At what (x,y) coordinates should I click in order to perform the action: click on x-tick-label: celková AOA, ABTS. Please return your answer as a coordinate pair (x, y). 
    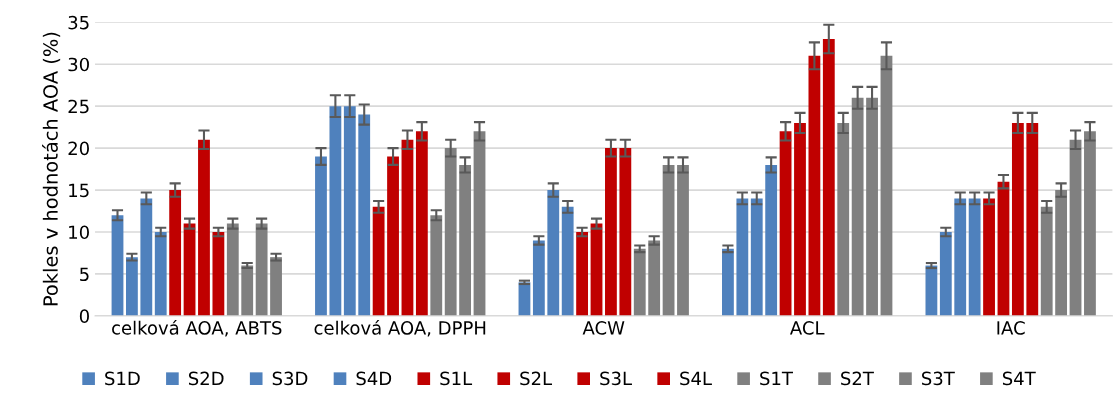
    Looking at the image, I should click on (197, 328).